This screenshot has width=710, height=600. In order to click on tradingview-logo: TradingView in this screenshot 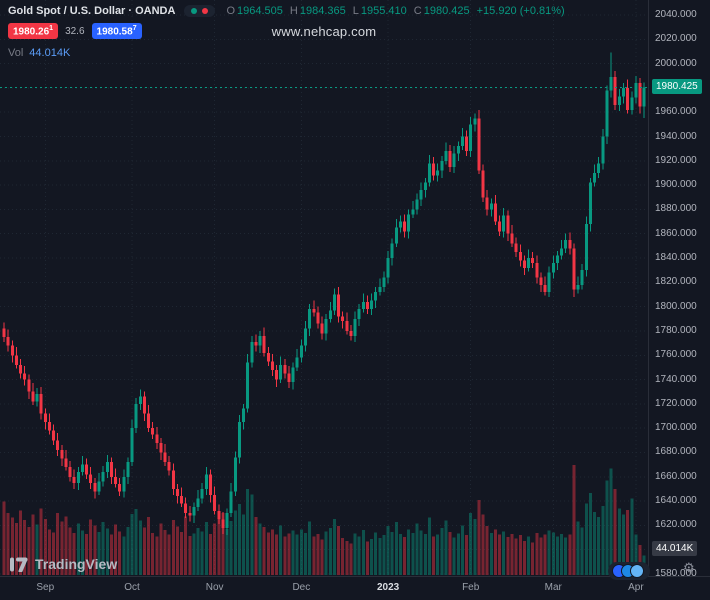, I will do `click(63, 564)`.